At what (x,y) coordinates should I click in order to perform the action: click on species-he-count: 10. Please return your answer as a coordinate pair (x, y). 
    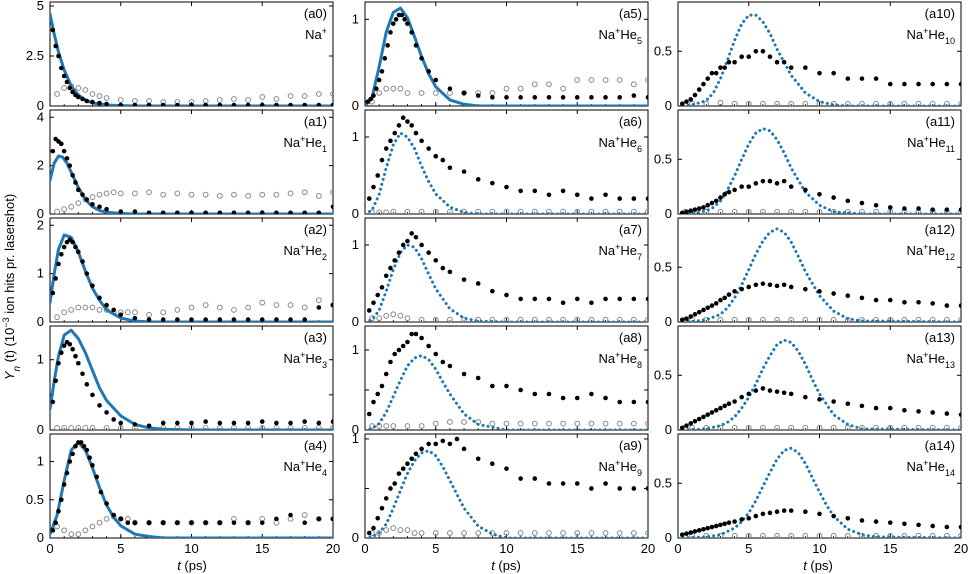
    Looking at the image, I should click on (950, 41).